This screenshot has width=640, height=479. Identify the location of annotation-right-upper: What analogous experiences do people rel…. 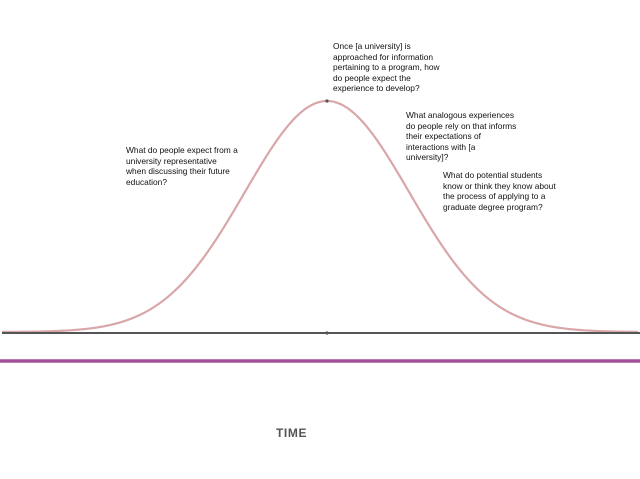
(461, 136).